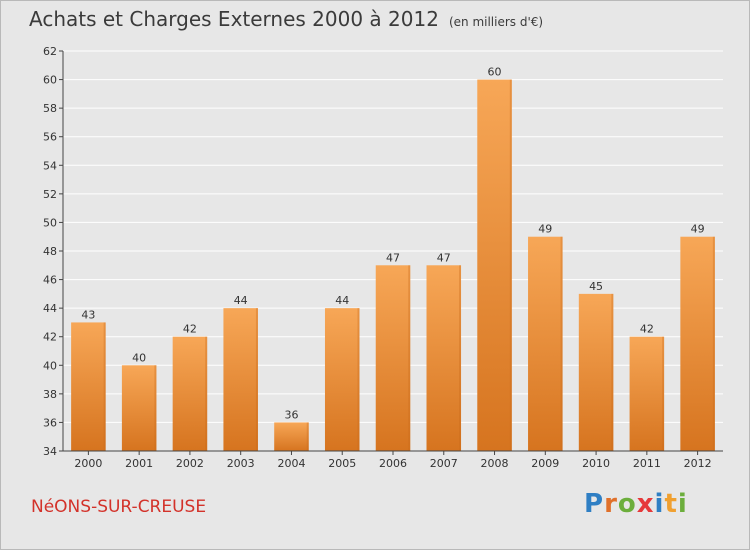 This screenshot has width=750, height=551. Describe the element at coordinates (50, 80) in the screenshot. I see `y-tick-label: 60` at that location.